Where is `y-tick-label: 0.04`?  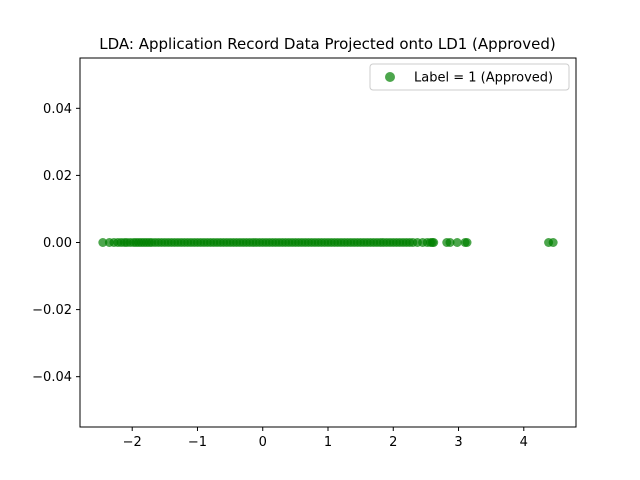 y-tick-label: 0.04 is located at coordinates (57, 109).